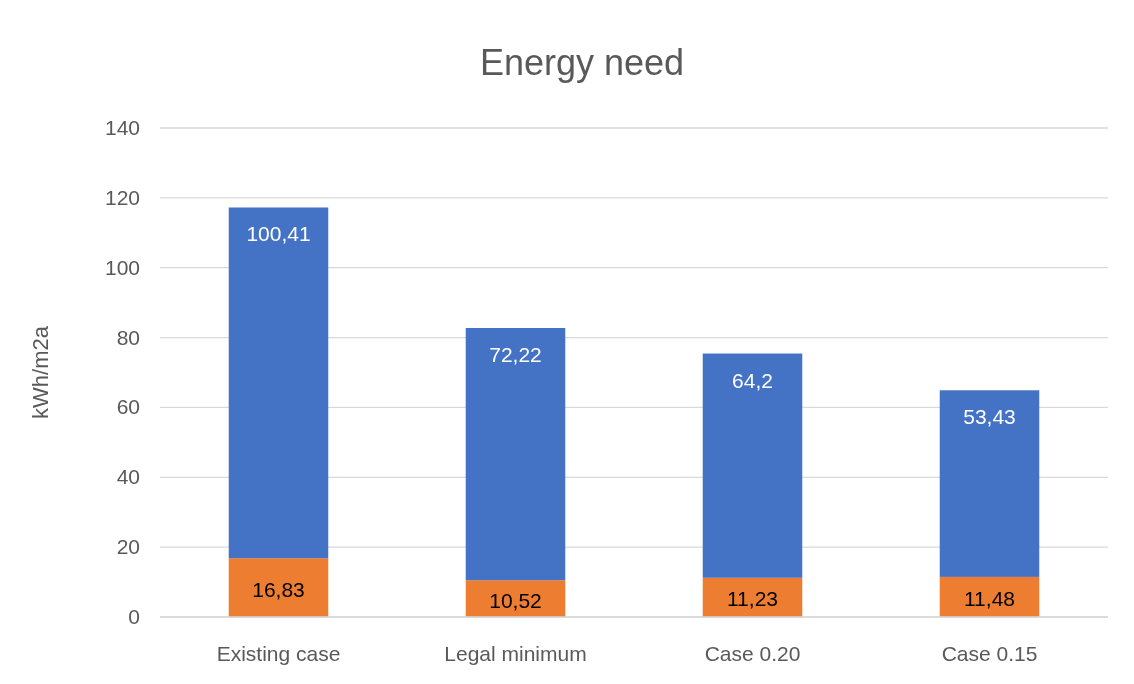 This screenshot has height=684, width=1134. I want to click on x-tick-label: Existing case, so click(278, 653).